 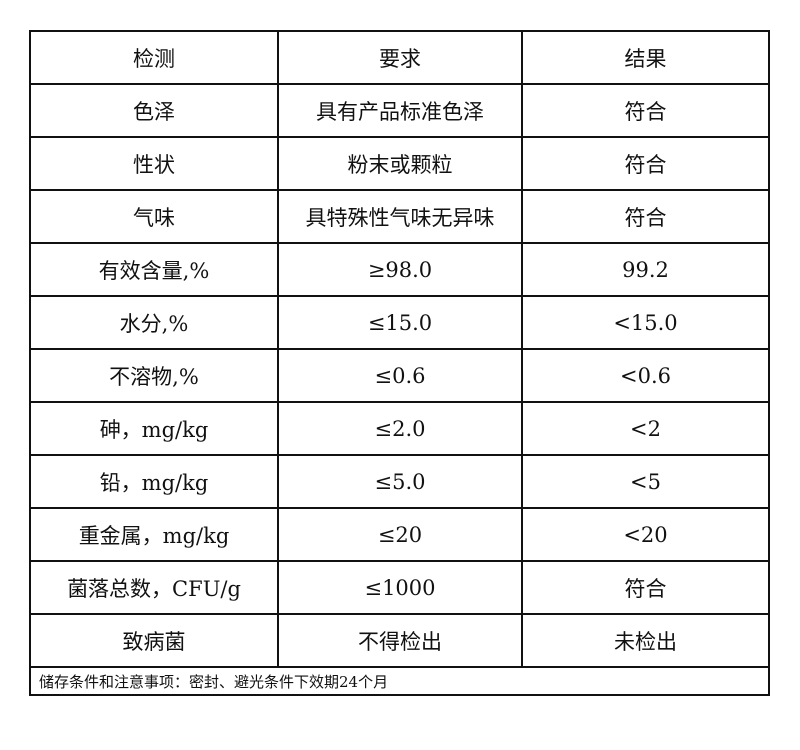 I want to click on header-row: 检测 要求 结果, so click(x=399, y=57).